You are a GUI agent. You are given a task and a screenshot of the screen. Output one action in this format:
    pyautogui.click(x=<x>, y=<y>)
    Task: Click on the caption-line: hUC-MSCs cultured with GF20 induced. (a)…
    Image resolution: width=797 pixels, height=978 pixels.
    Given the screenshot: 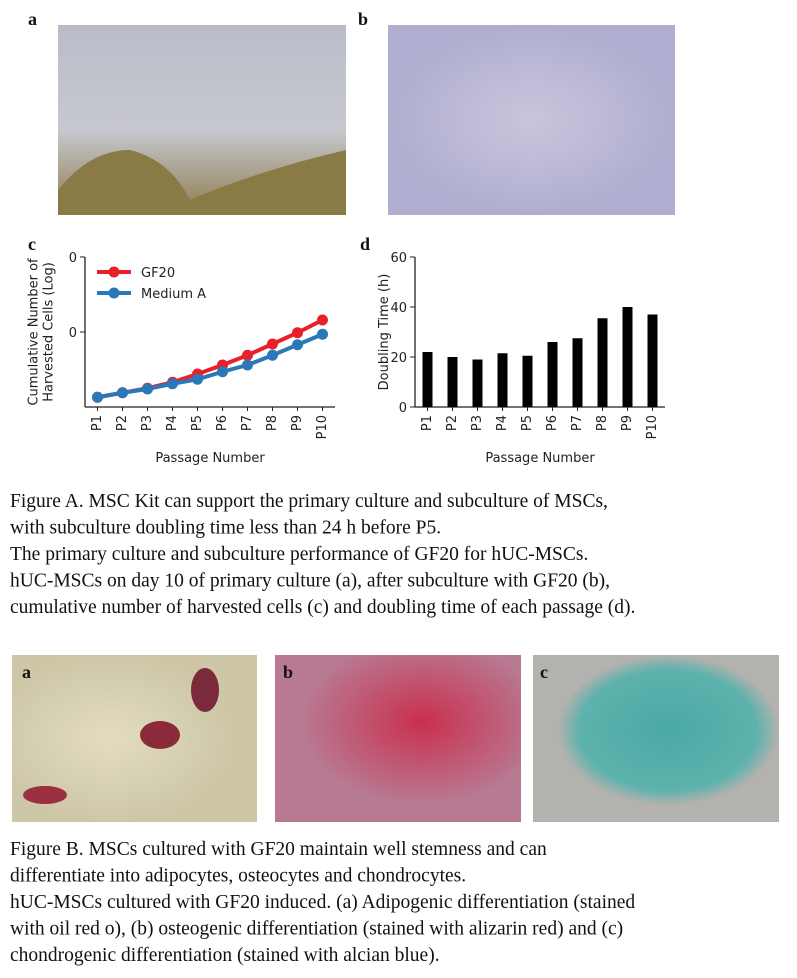 What is the action you would take?
    pyautogui.click(x=322, y=902)
    